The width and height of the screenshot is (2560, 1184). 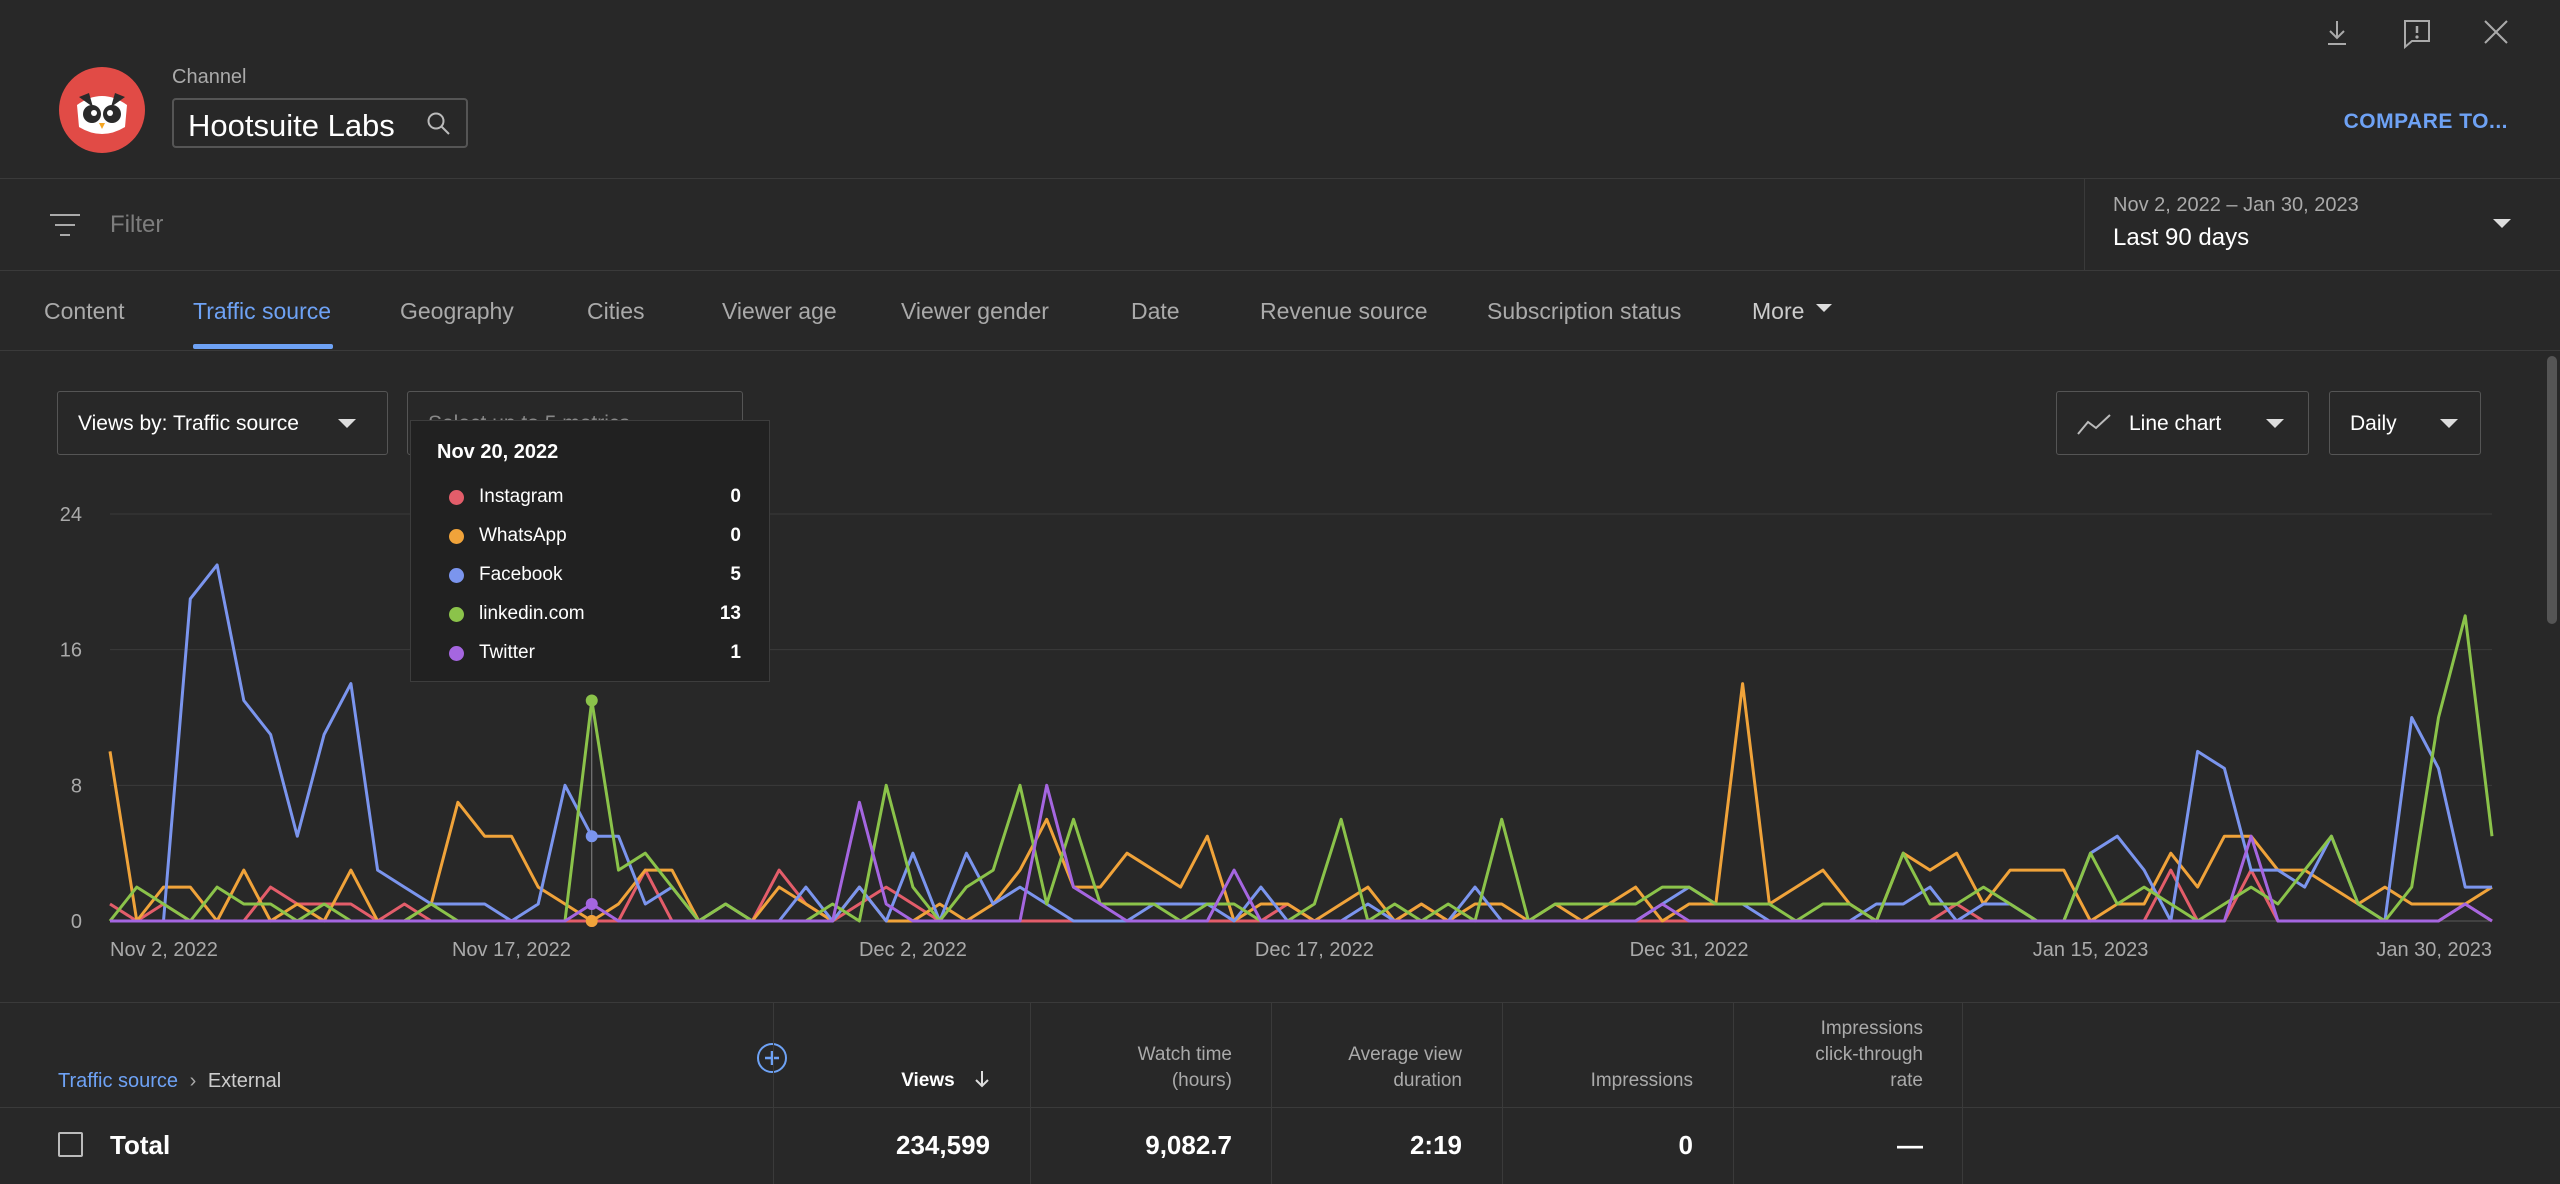 What do you see at coordinates (521, 574) in the screenshot?
I see `tooltip-label: Facebook` at bounding box center [521, 574].